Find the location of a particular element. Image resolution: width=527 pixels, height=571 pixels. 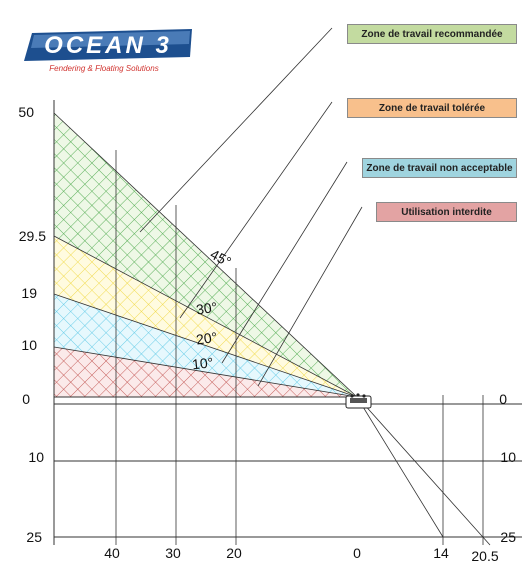

bottom-axis-labels: 40 30 20 0 14 20.5 is located at coordinates (301, 554).